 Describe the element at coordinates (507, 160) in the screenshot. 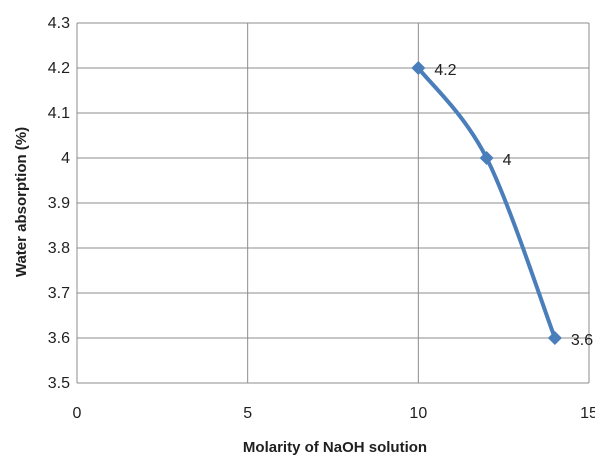

I see `data-label: 4` at that location.